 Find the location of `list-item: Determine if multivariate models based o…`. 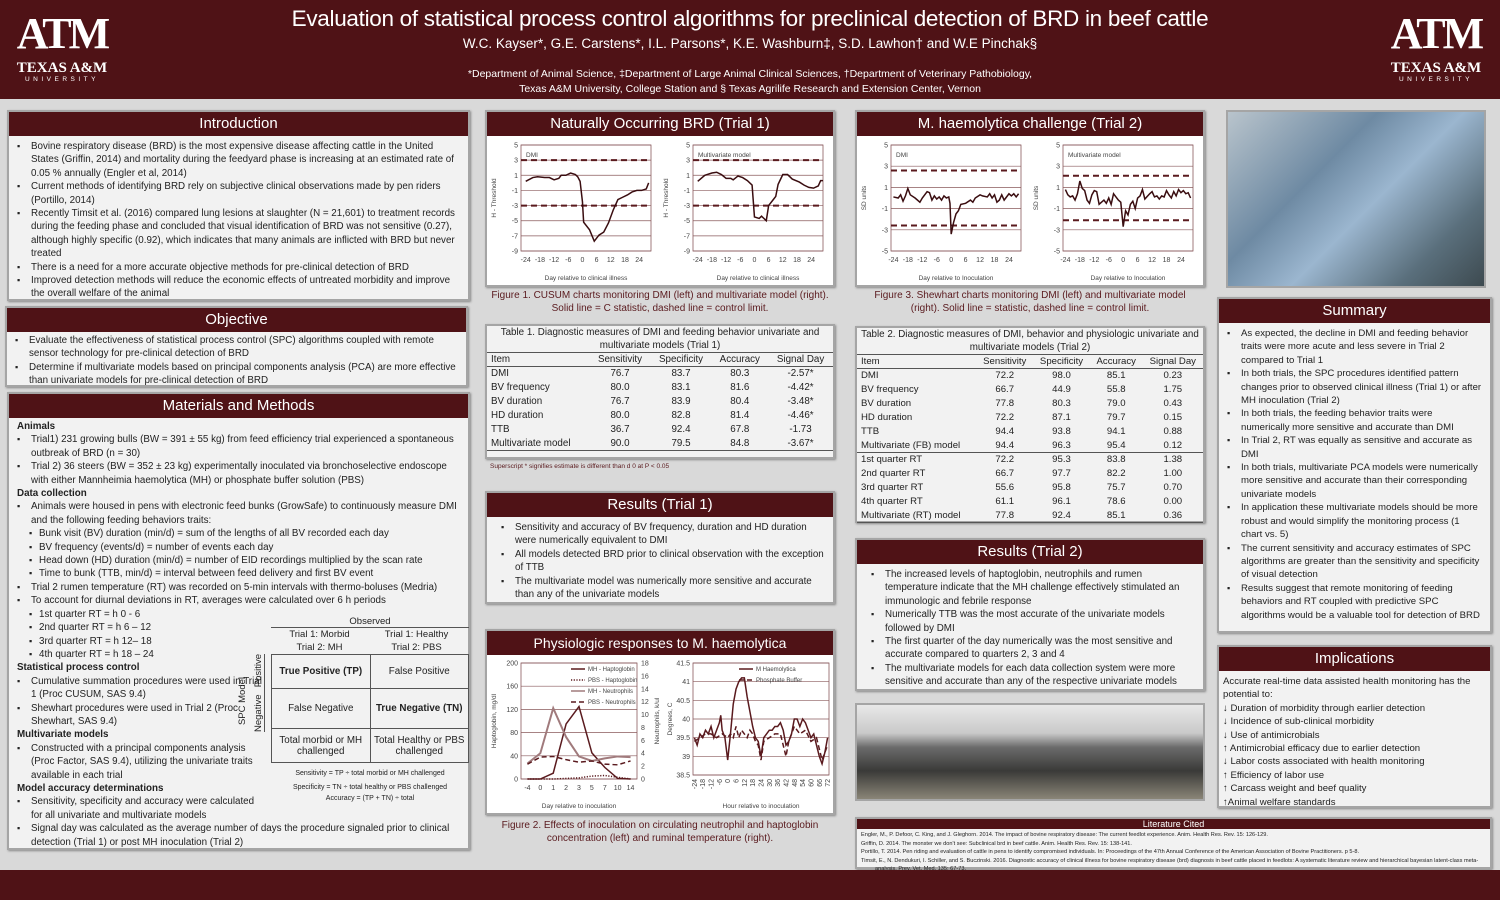

list-item: Determine if multivariate models based o… is located at coordinates (236, 374).